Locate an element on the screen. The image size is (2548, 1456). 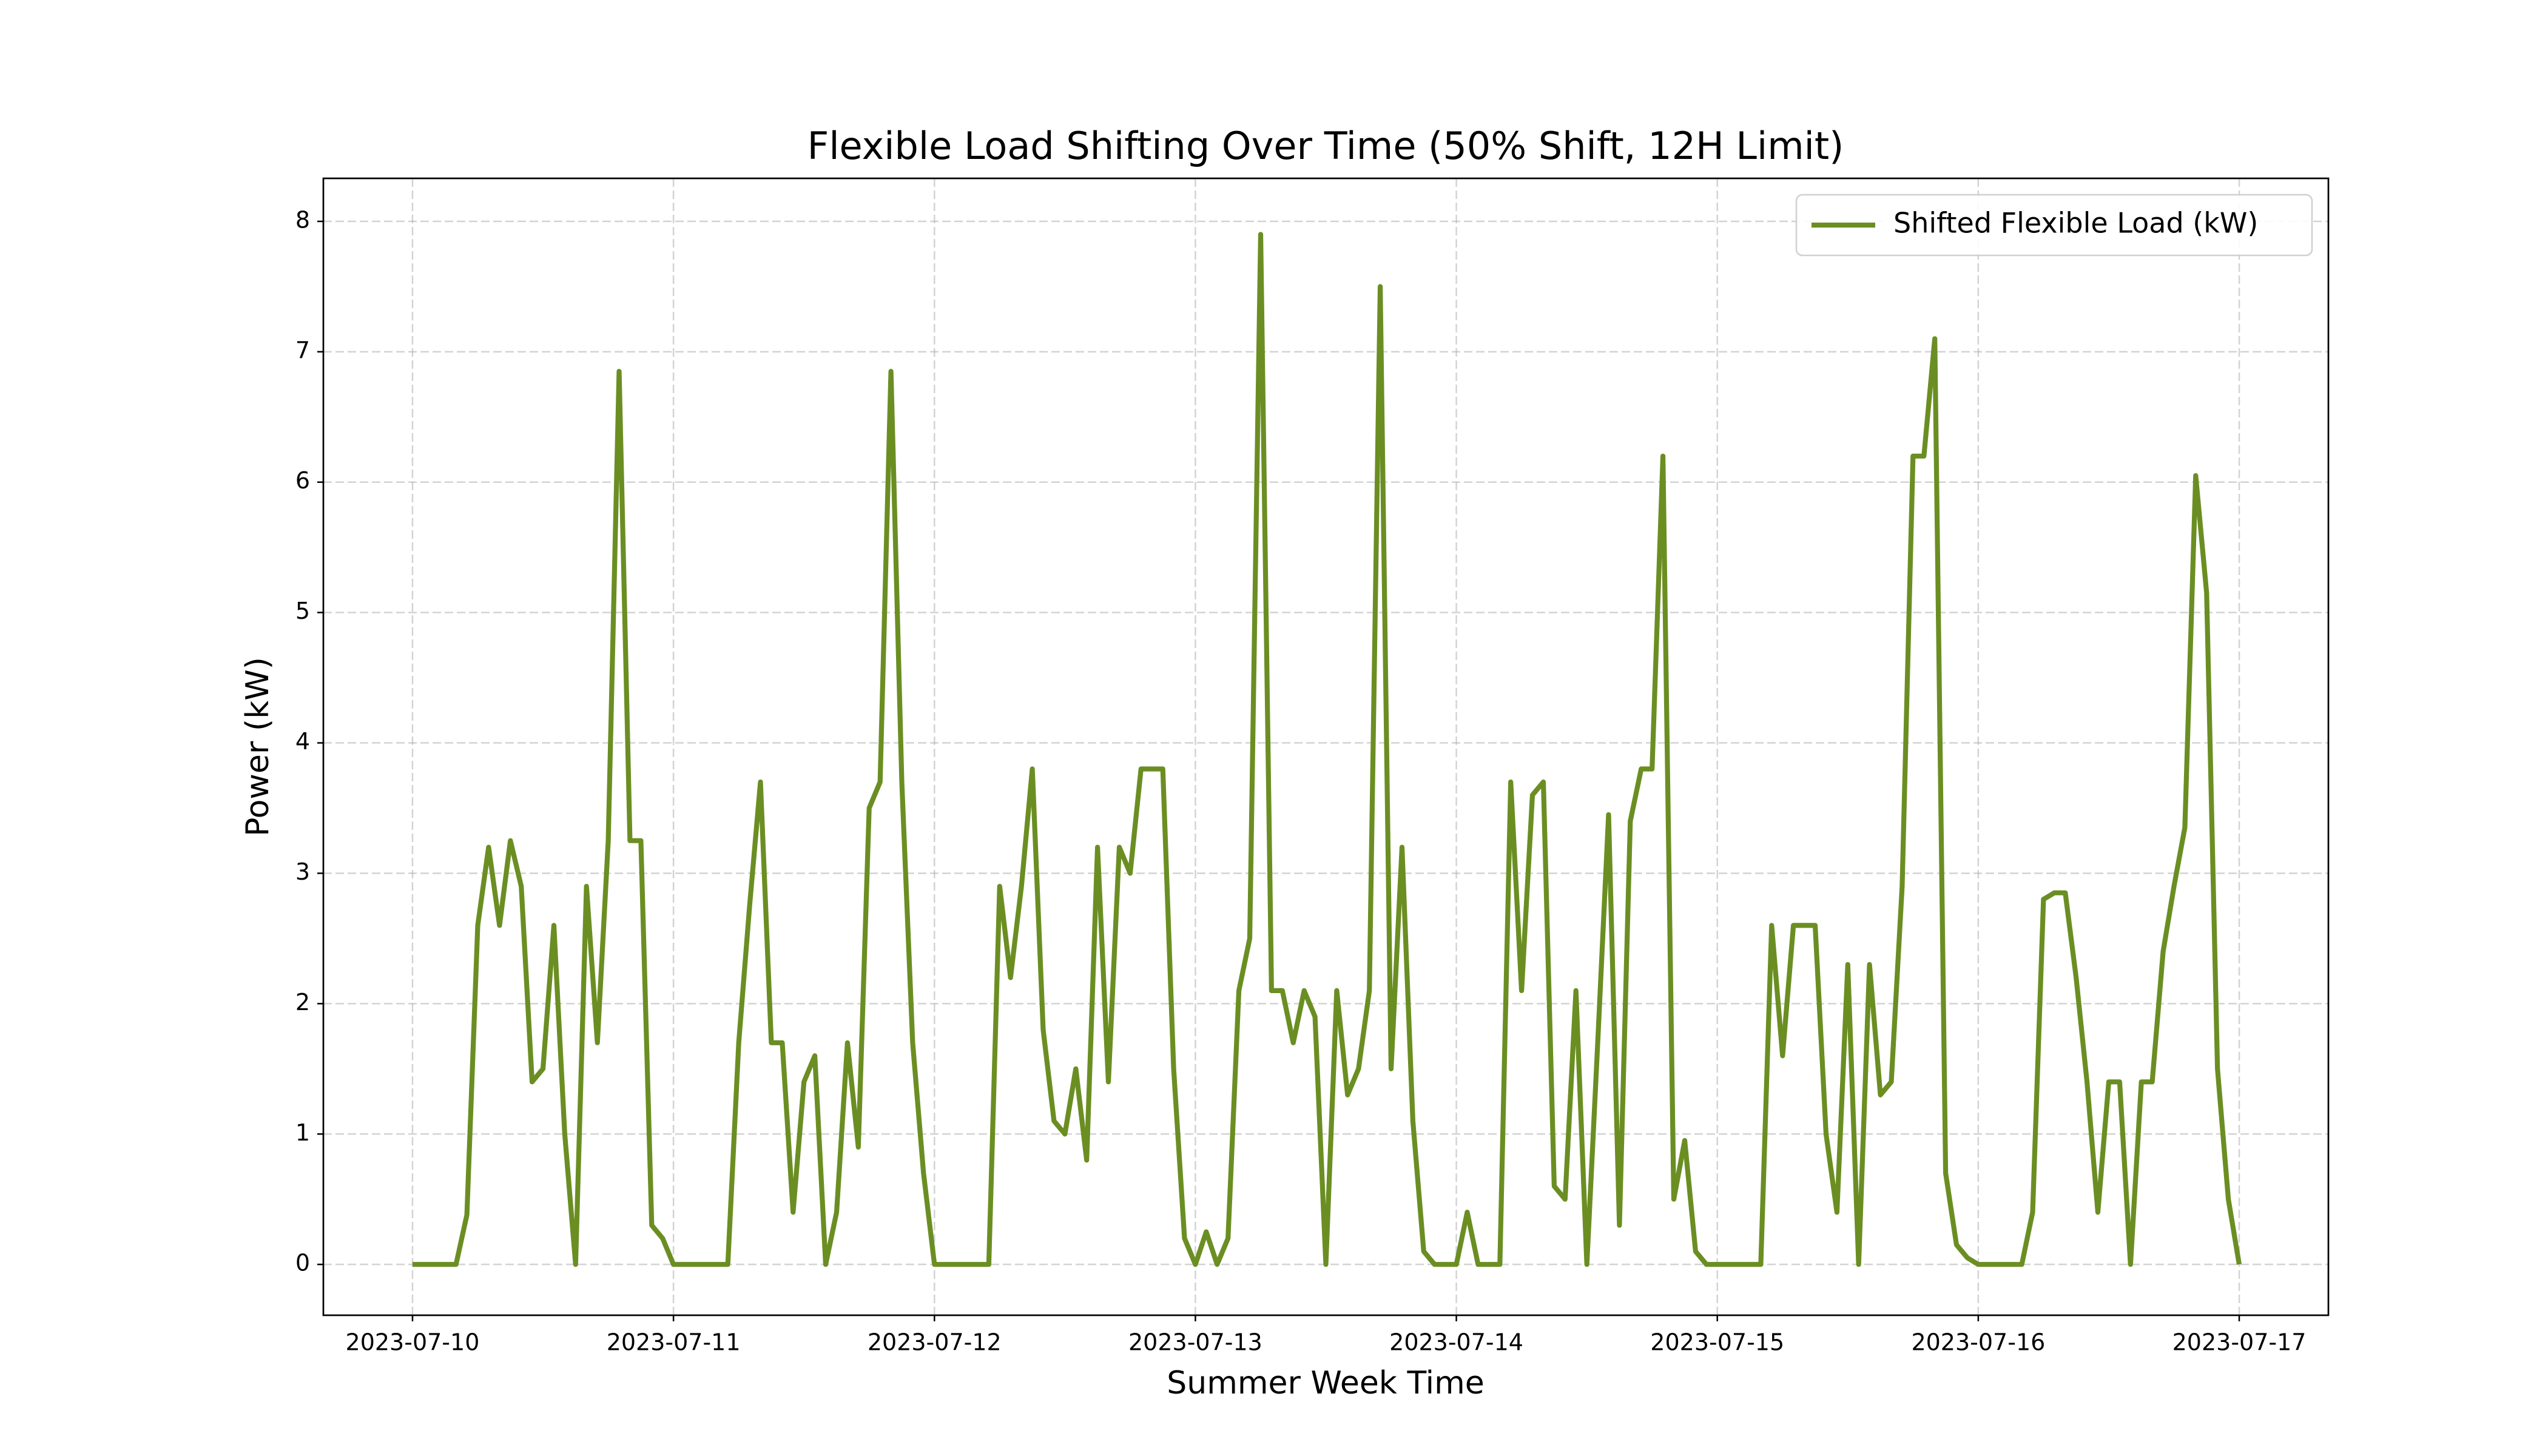
x-axis-label: Summer Week Time is located at coordinates (1325, 1383).